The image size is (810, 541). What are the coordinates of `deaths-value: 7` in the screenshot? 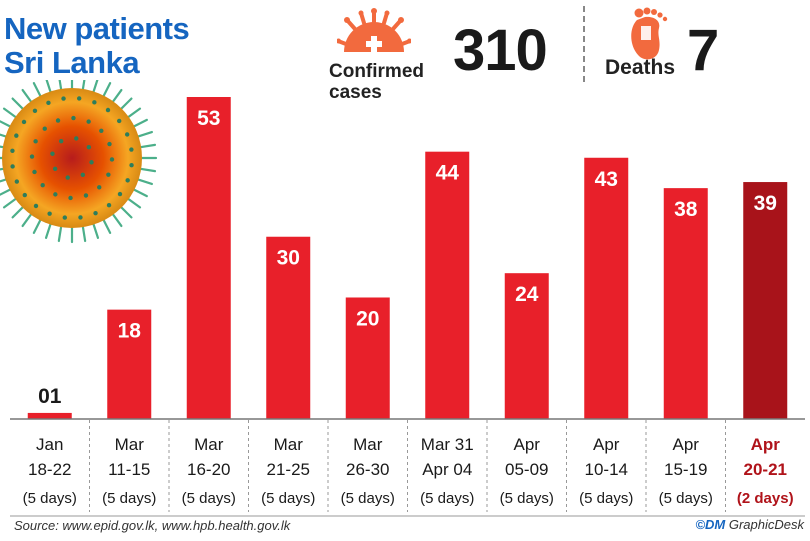 It's located at (703, 50).